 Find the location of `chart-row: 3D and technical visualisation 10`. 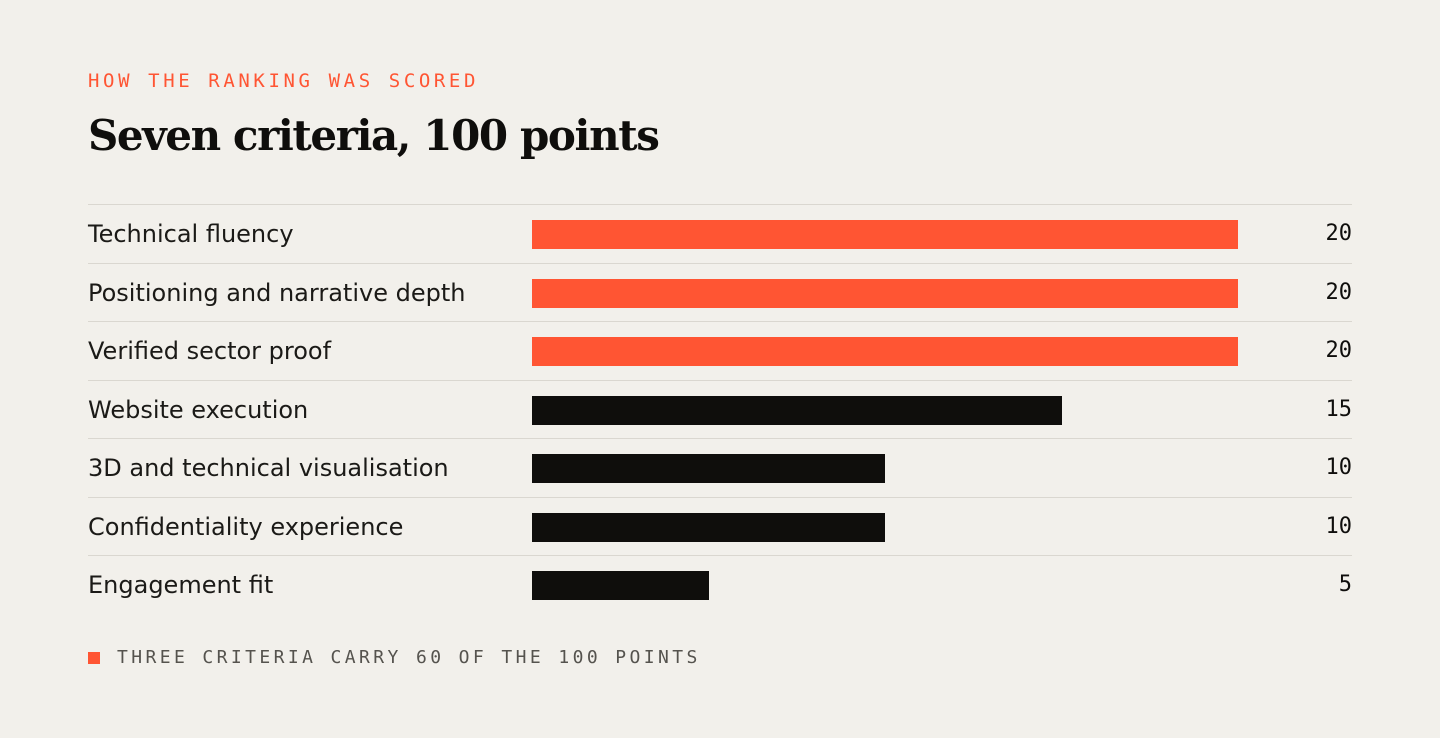

chart-row: 3D and technical visualisation 10 is located at coordinates (720, 468).